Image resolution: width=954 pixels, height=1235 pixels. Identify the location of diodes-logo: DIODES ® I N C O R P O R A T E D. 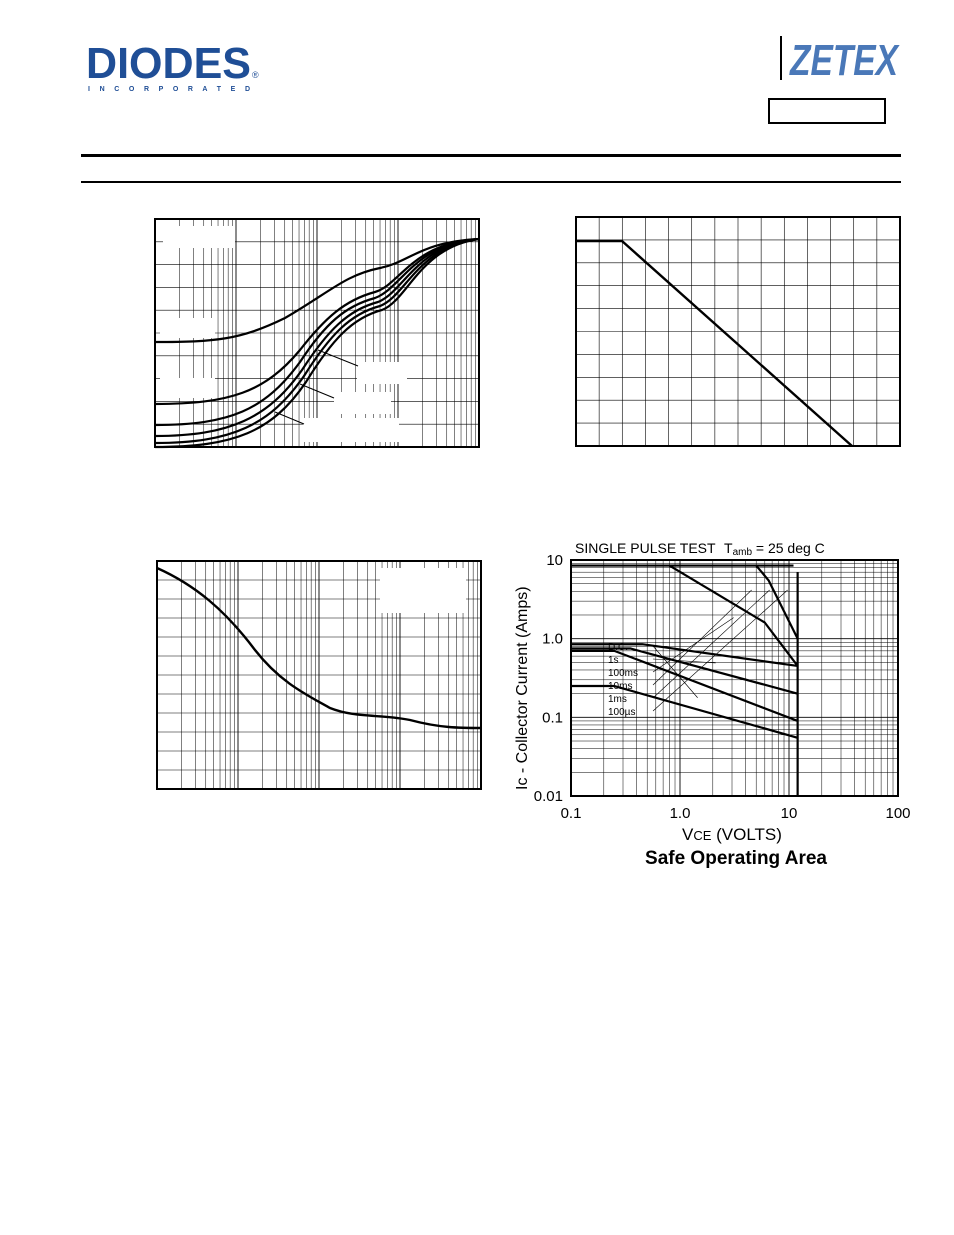
(172, 66).